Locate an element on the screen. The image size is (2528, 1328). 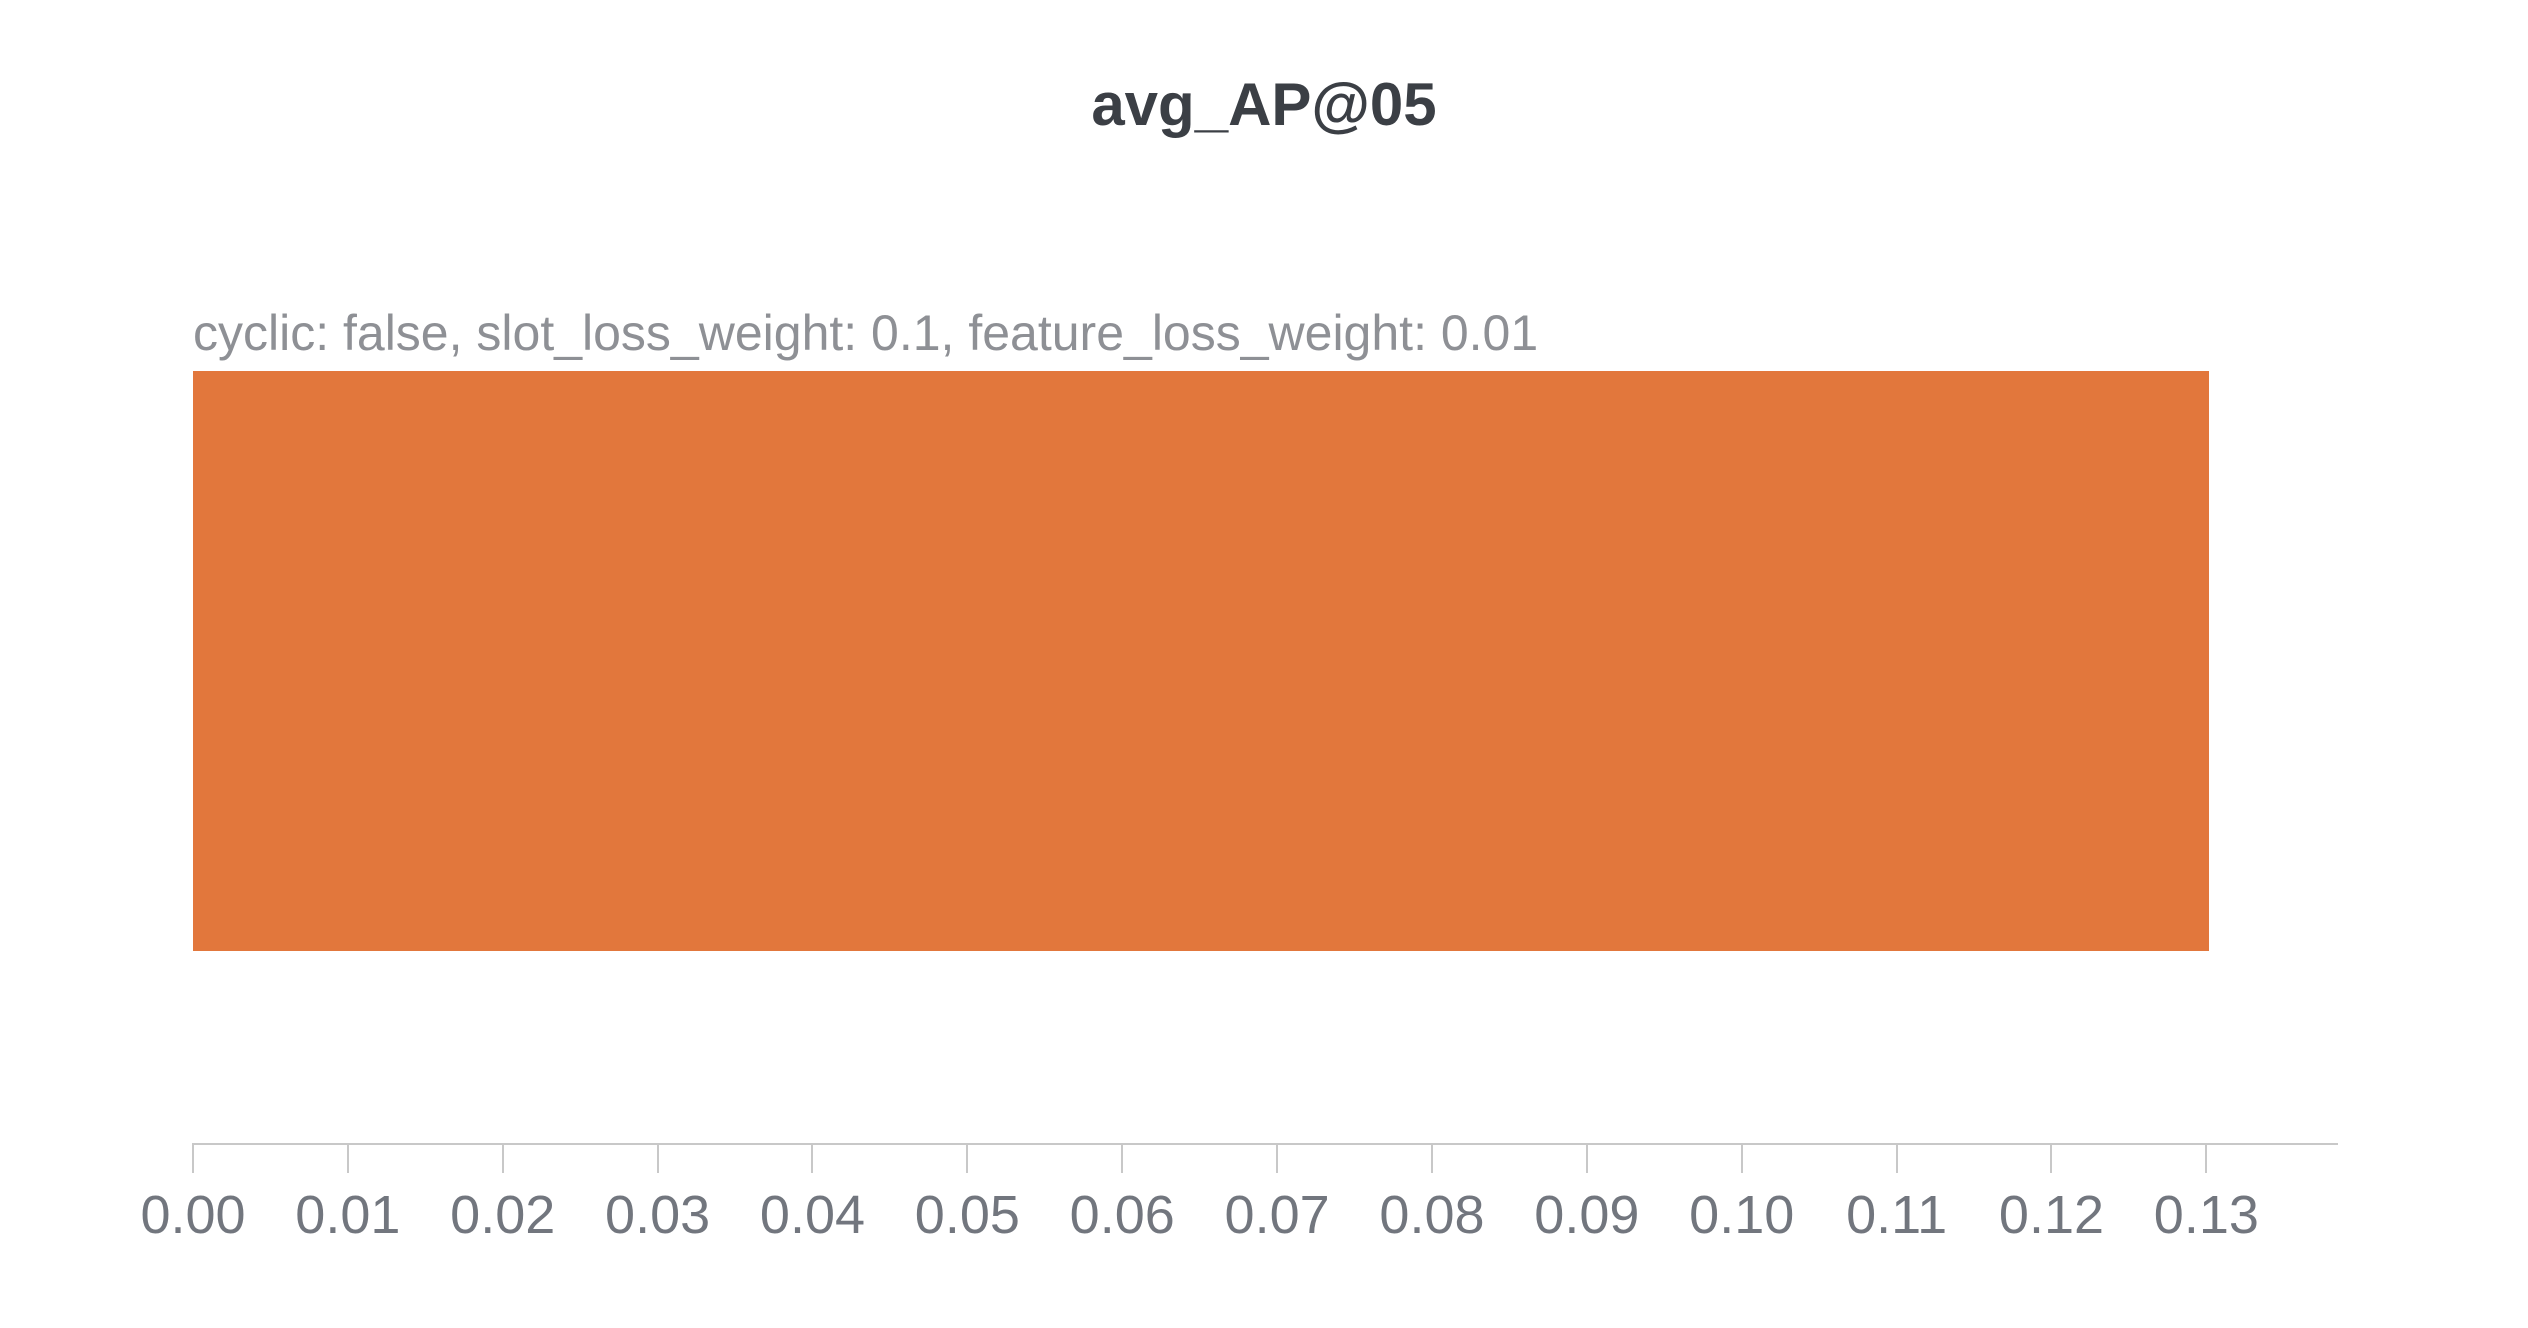
x-tick-label: 0.13 is located at coordinates (2206, 1215).